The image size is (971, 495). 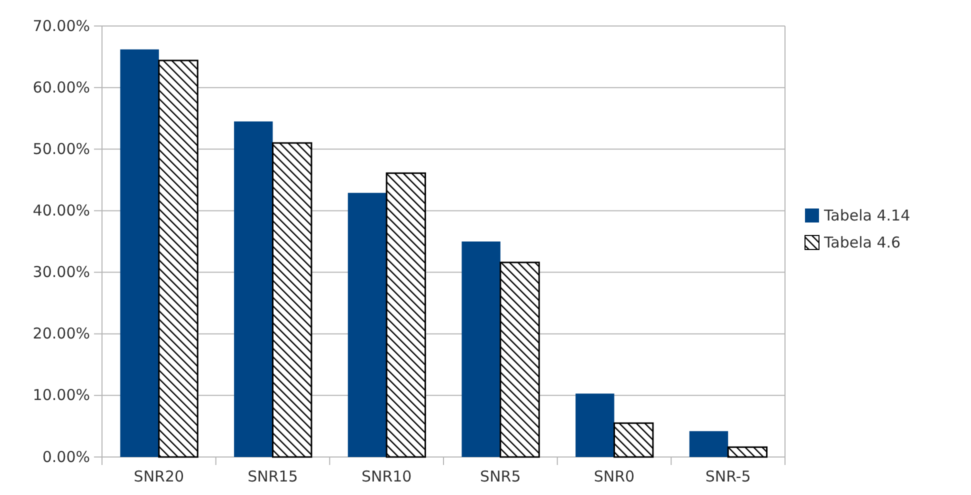 What do you see at coordinates (61, 395) in the screenshot?
I see `y-tick-label: 10.00%` at bounding box center [61, 395].